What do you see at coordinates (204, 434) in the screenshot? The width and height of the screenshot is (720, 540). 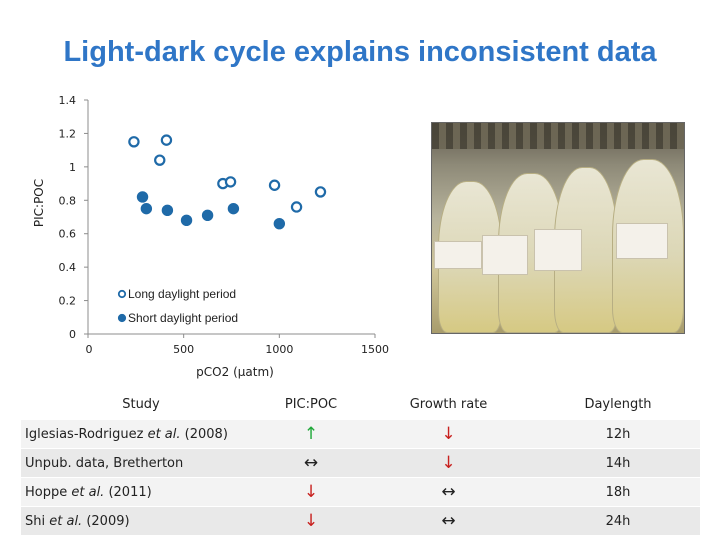 I see `study-year: (2008)` at bounding box center [204, 434].